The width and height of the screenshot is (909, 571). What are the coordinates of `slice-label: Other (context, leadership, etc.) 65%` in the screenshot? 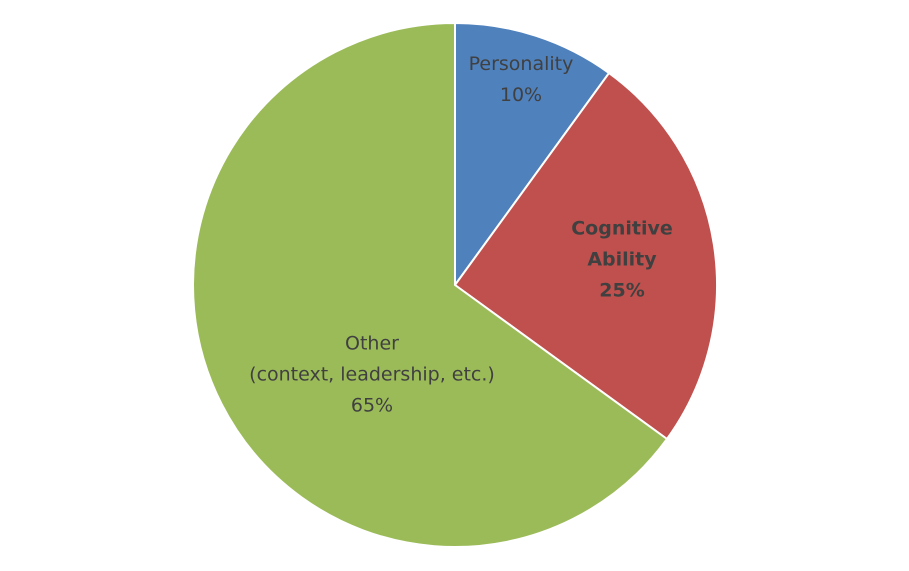 It's located at (372, 375).